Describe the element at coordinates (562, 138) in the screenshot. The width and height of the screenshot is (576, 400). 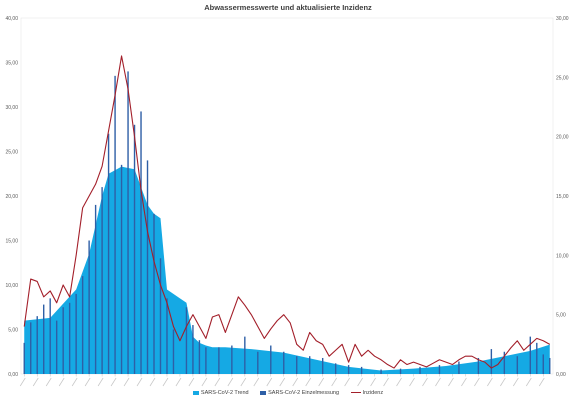
I see `y-right-tick-label: 20,00` at that location.